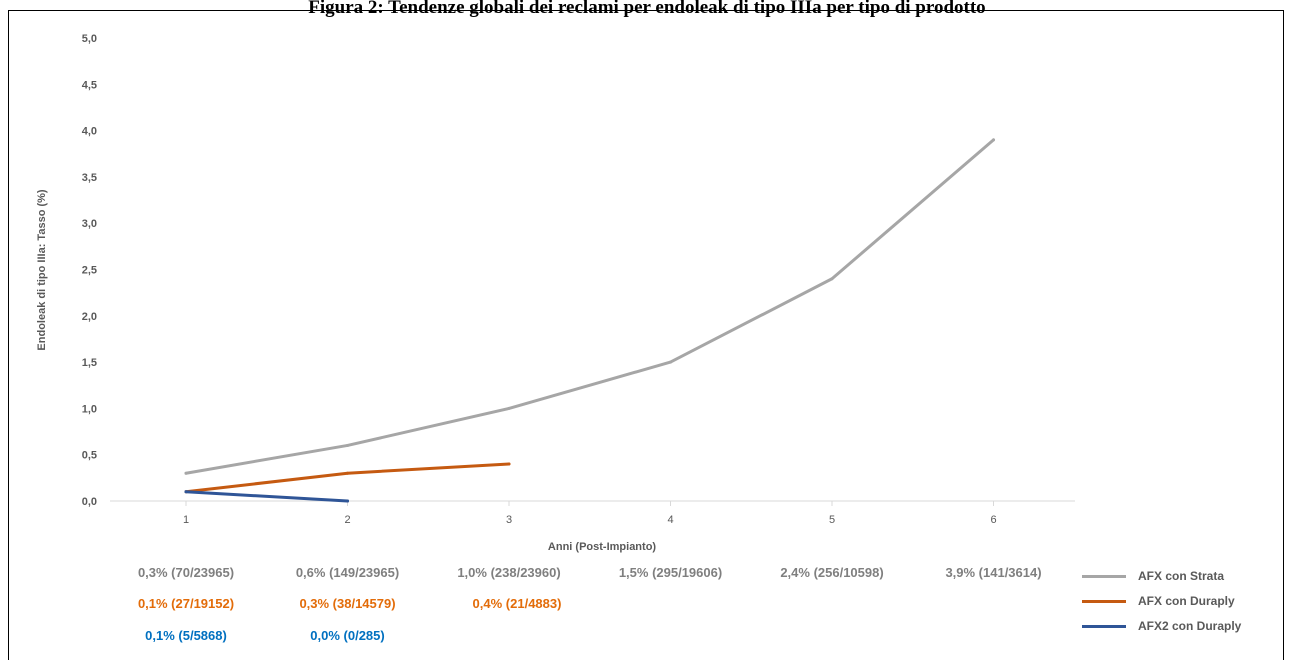  I want to click on data-annotation: 0,1% (5/5868), so click(186, 635).